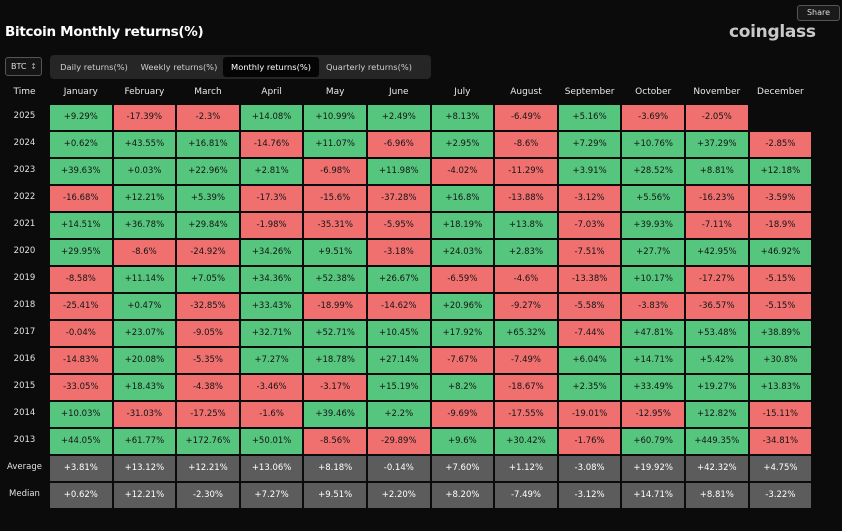 This screenshot has width=842, height=531. What do you see at coordinates (335, 171) in the screenshot?
I see `return-cell: -6.98%` at bounding box center [335, 171].